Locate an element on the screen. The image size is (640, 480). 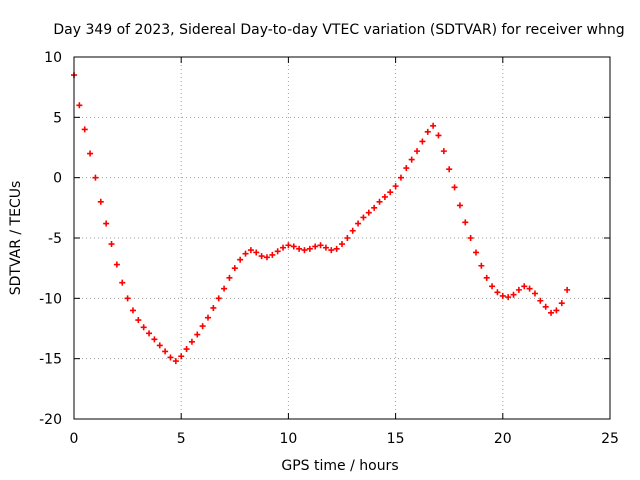
y-axis-title: SDTVAR / TECUs is located at coordinates (16, 238).